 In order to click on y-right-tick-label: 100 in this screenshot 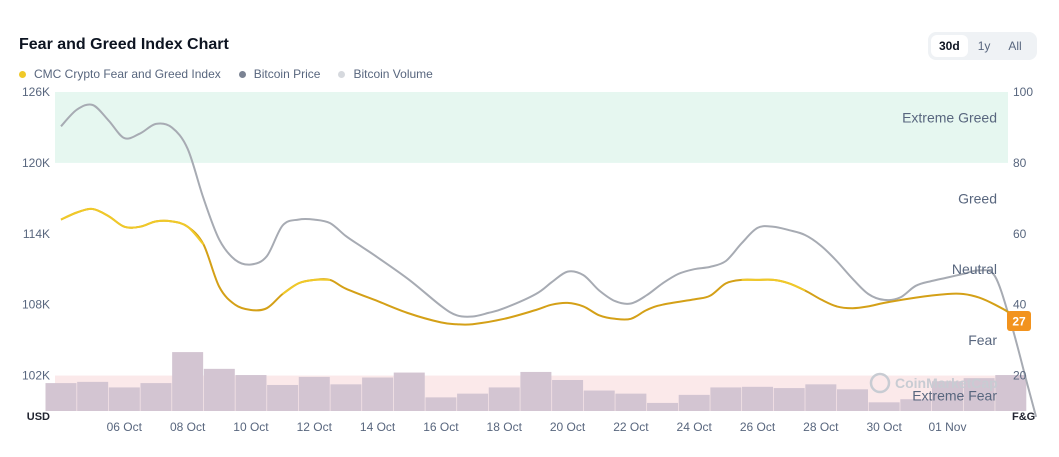, I will do `click(1023, 92)`.